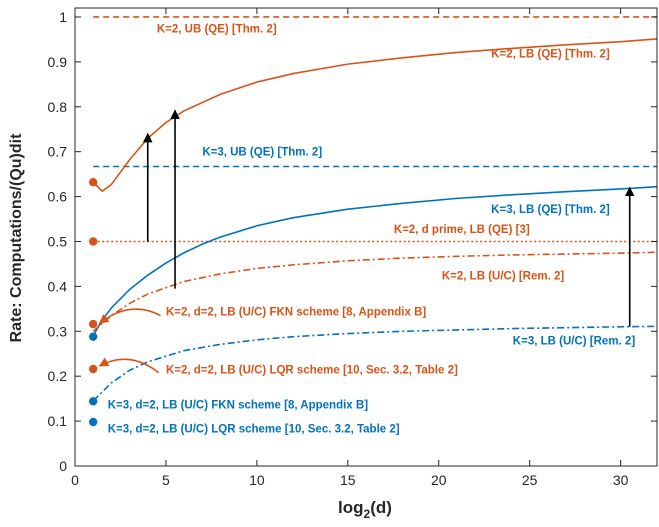 The width and height of the screenshot is (659, 527). I want to click on x-tick-label: 30, so click(621, 480).